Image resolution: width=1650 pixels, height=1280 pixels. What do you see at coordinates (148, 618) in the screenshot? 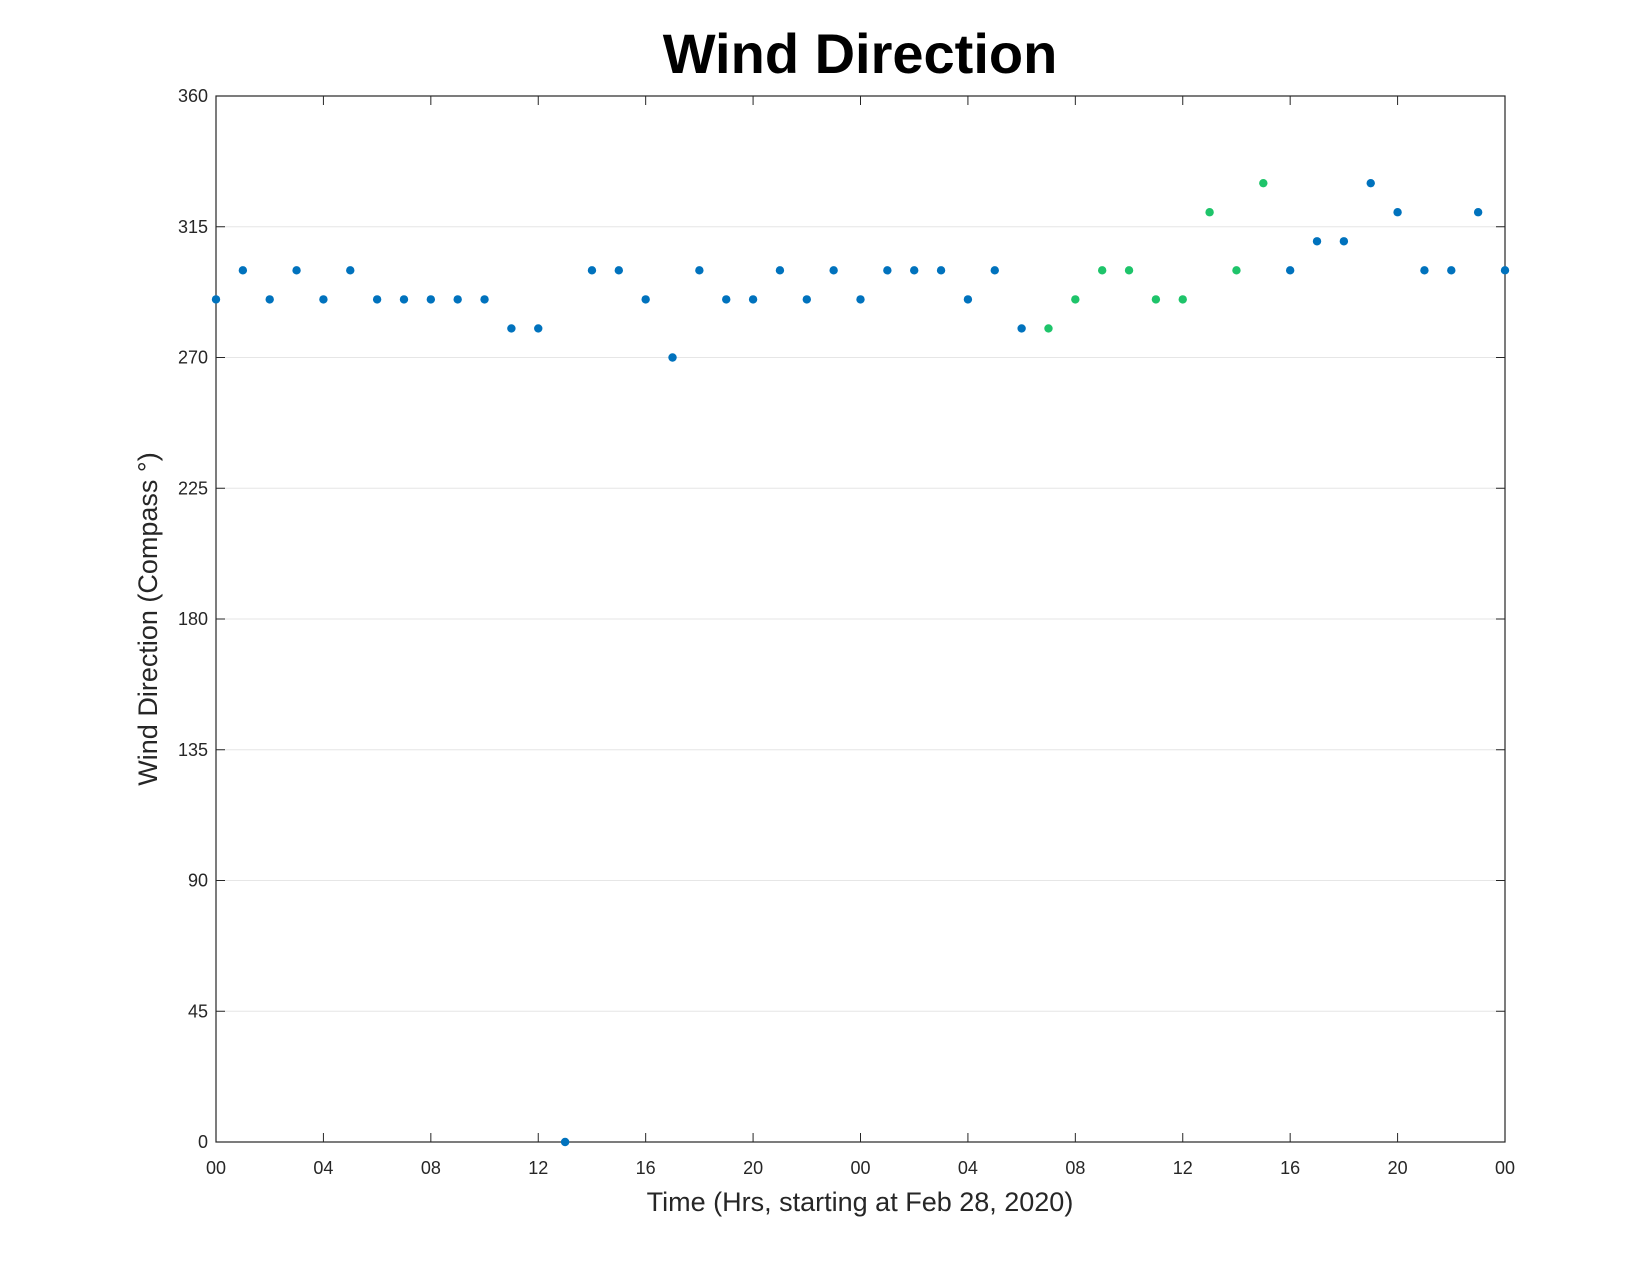
I see `y-axis-label: Wind Direction (Compass °)` at bounding box center [148, 618].